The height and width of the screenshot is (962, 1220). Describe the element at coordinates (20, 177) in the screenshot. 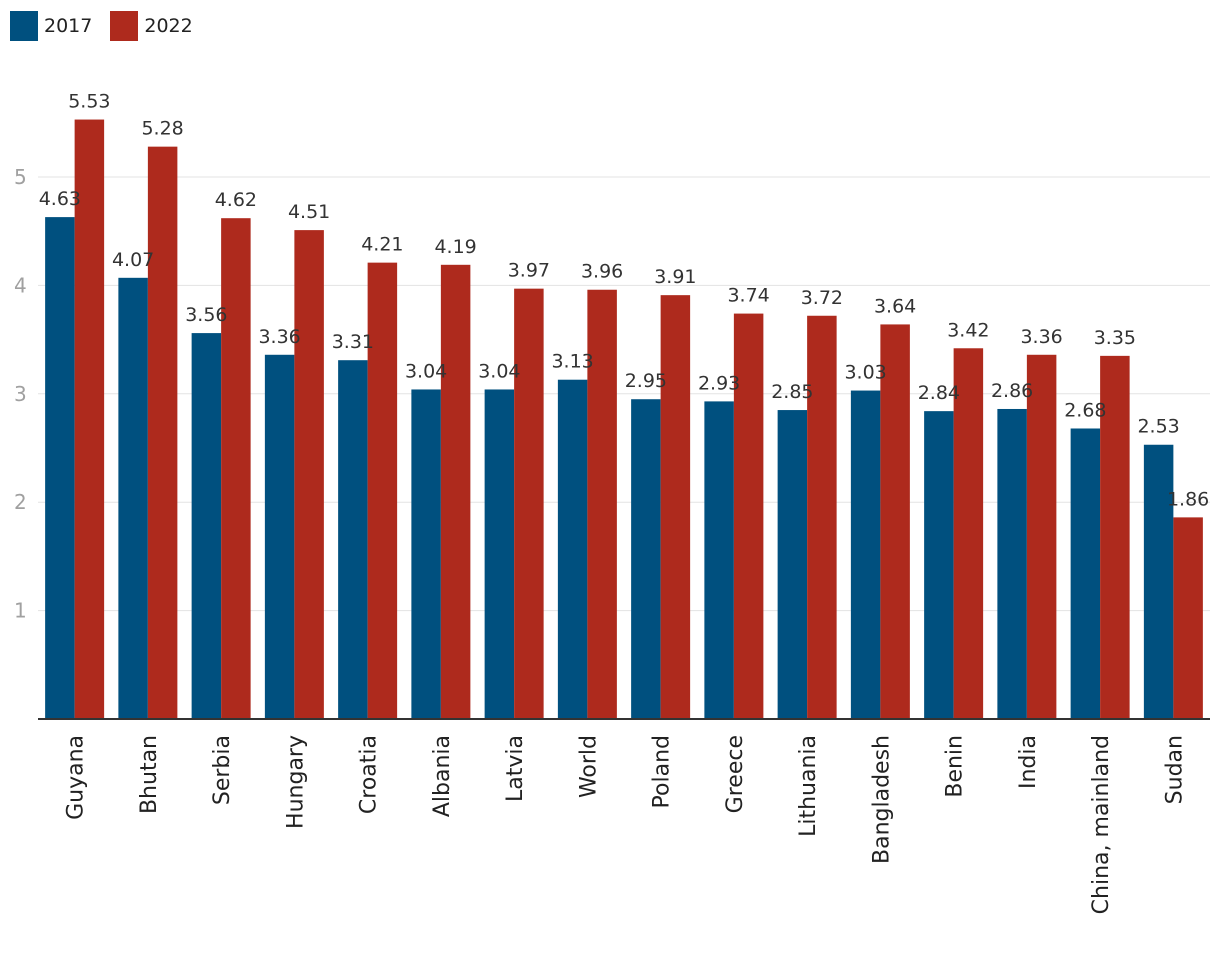

I see `y-tick-label-5: 5` at that location.